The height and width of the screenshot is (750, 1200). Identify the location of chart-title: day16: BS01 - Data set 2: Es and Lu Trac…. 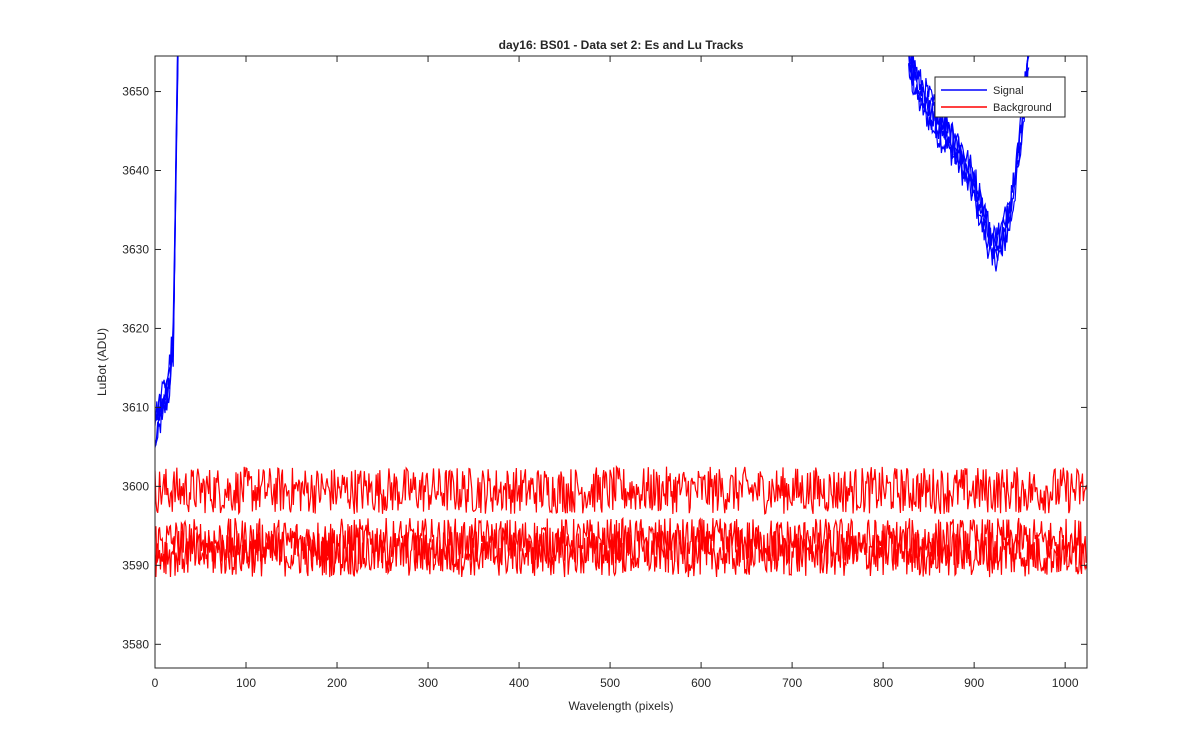
(621, 45).